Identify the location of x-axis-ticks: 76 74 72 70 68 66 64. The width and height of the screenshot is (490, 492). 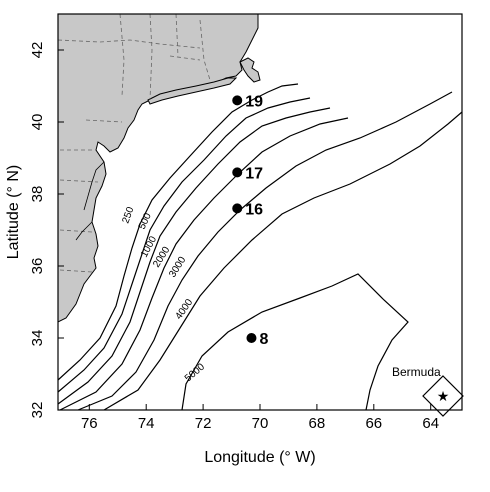
(260, 418).